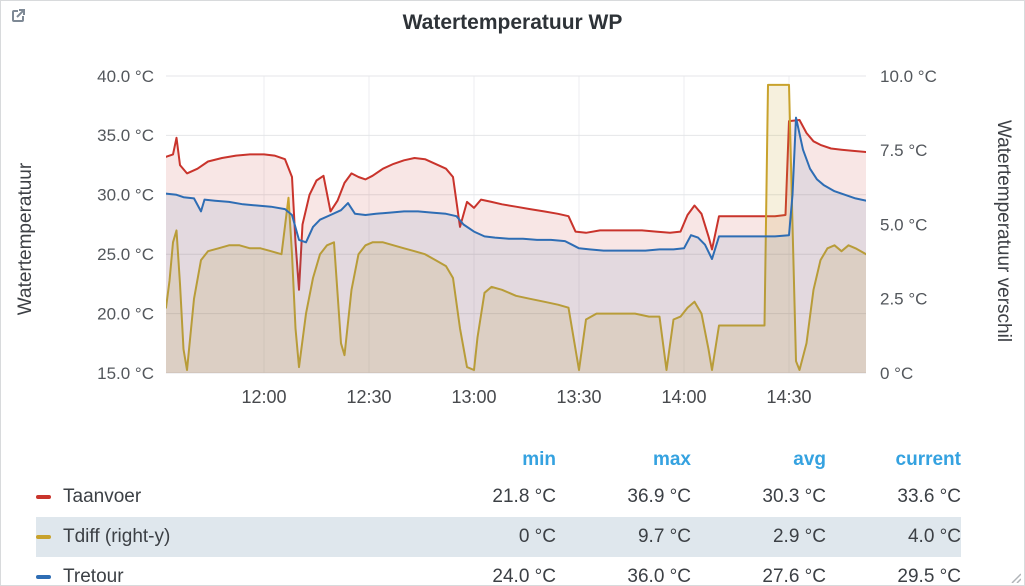  I want to click on external-link-icon, so click(18, 16).